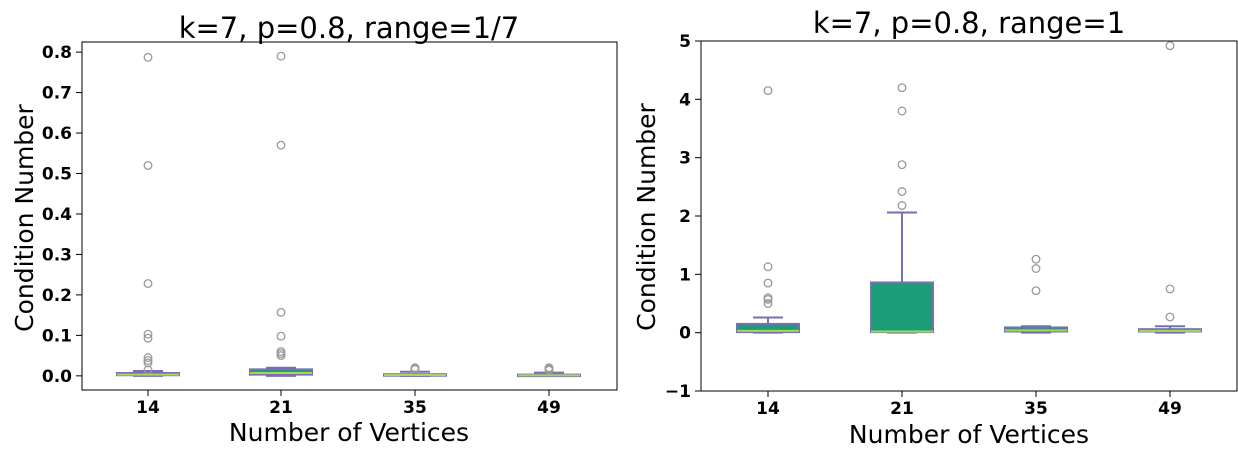 Image resolution: width=1238 pixels, height=449 pixels. Describe the element at coordinates (969, 23) in the screenshot. I see `chart-right-title: k=7, p=0.8, range=1` at that location.